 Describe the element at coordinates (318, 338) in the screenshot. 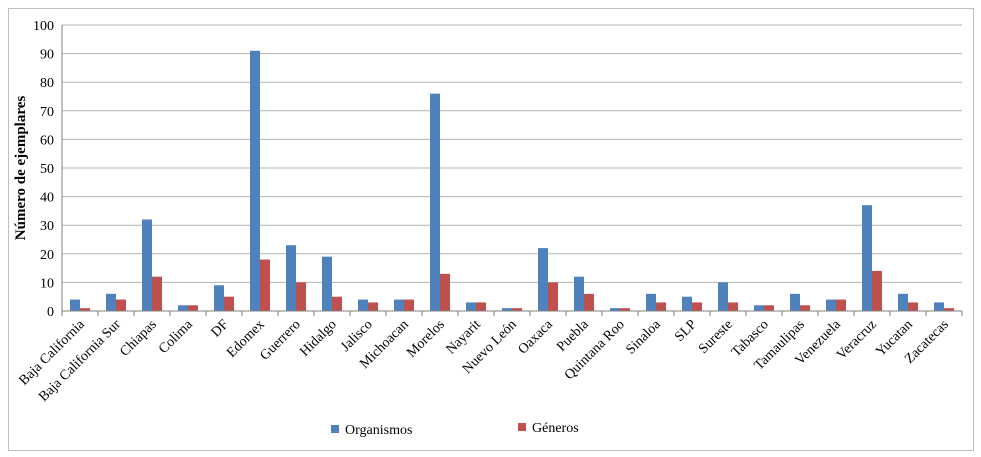

I see `x-tick-label: Hidalgo` at that location.